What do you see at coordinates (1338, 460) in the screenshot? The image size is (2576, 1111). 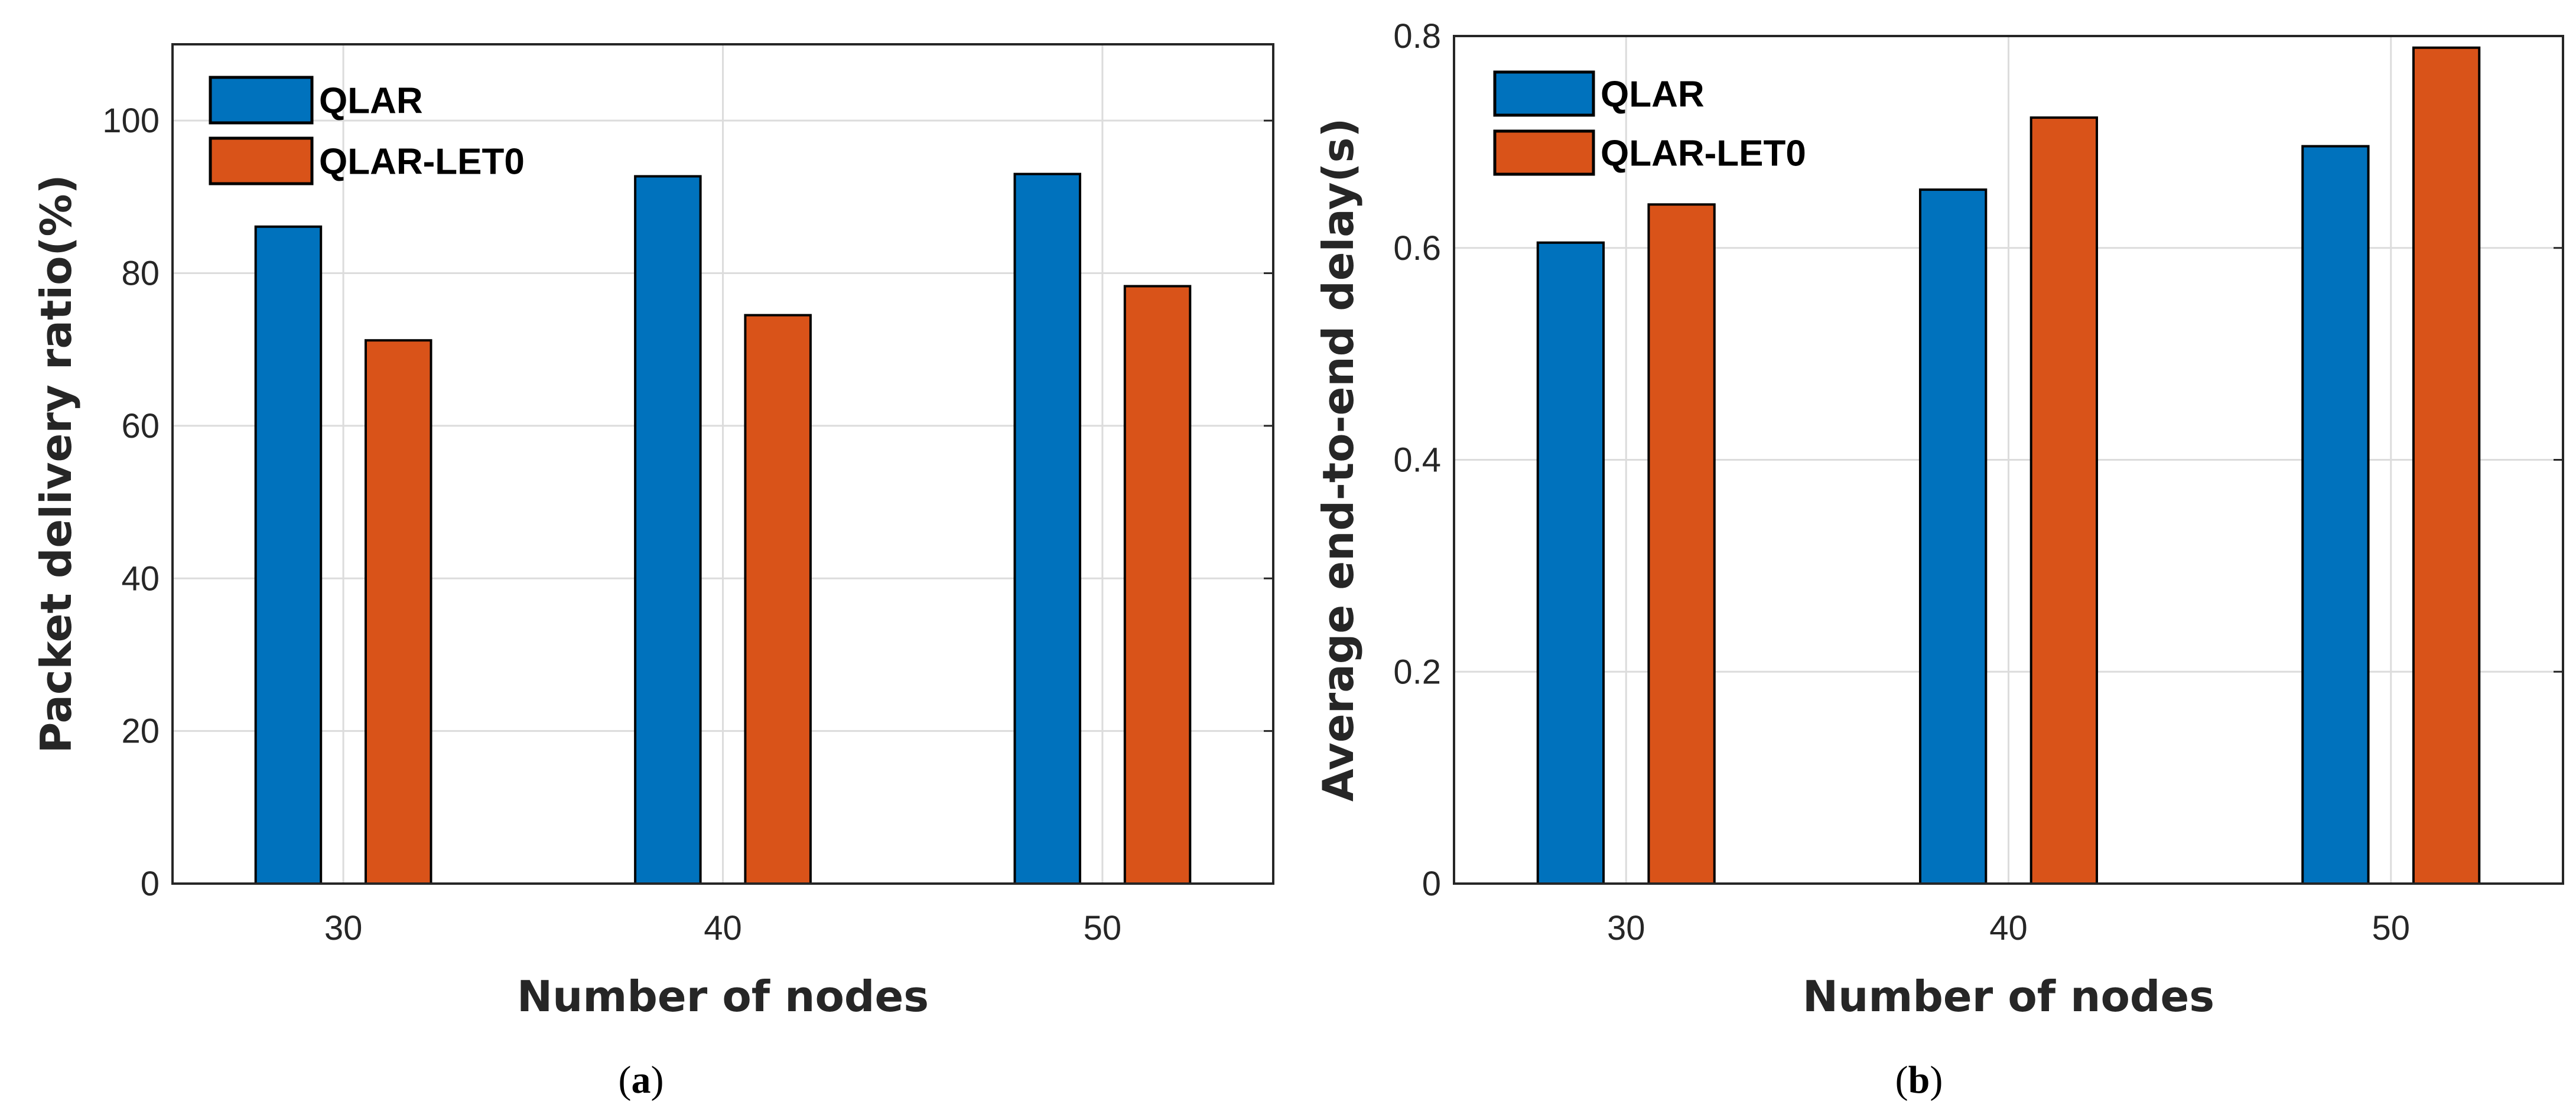 I see `y-axis-label: Average end-to-end delay(s)` at bounding box center [1338, 460].